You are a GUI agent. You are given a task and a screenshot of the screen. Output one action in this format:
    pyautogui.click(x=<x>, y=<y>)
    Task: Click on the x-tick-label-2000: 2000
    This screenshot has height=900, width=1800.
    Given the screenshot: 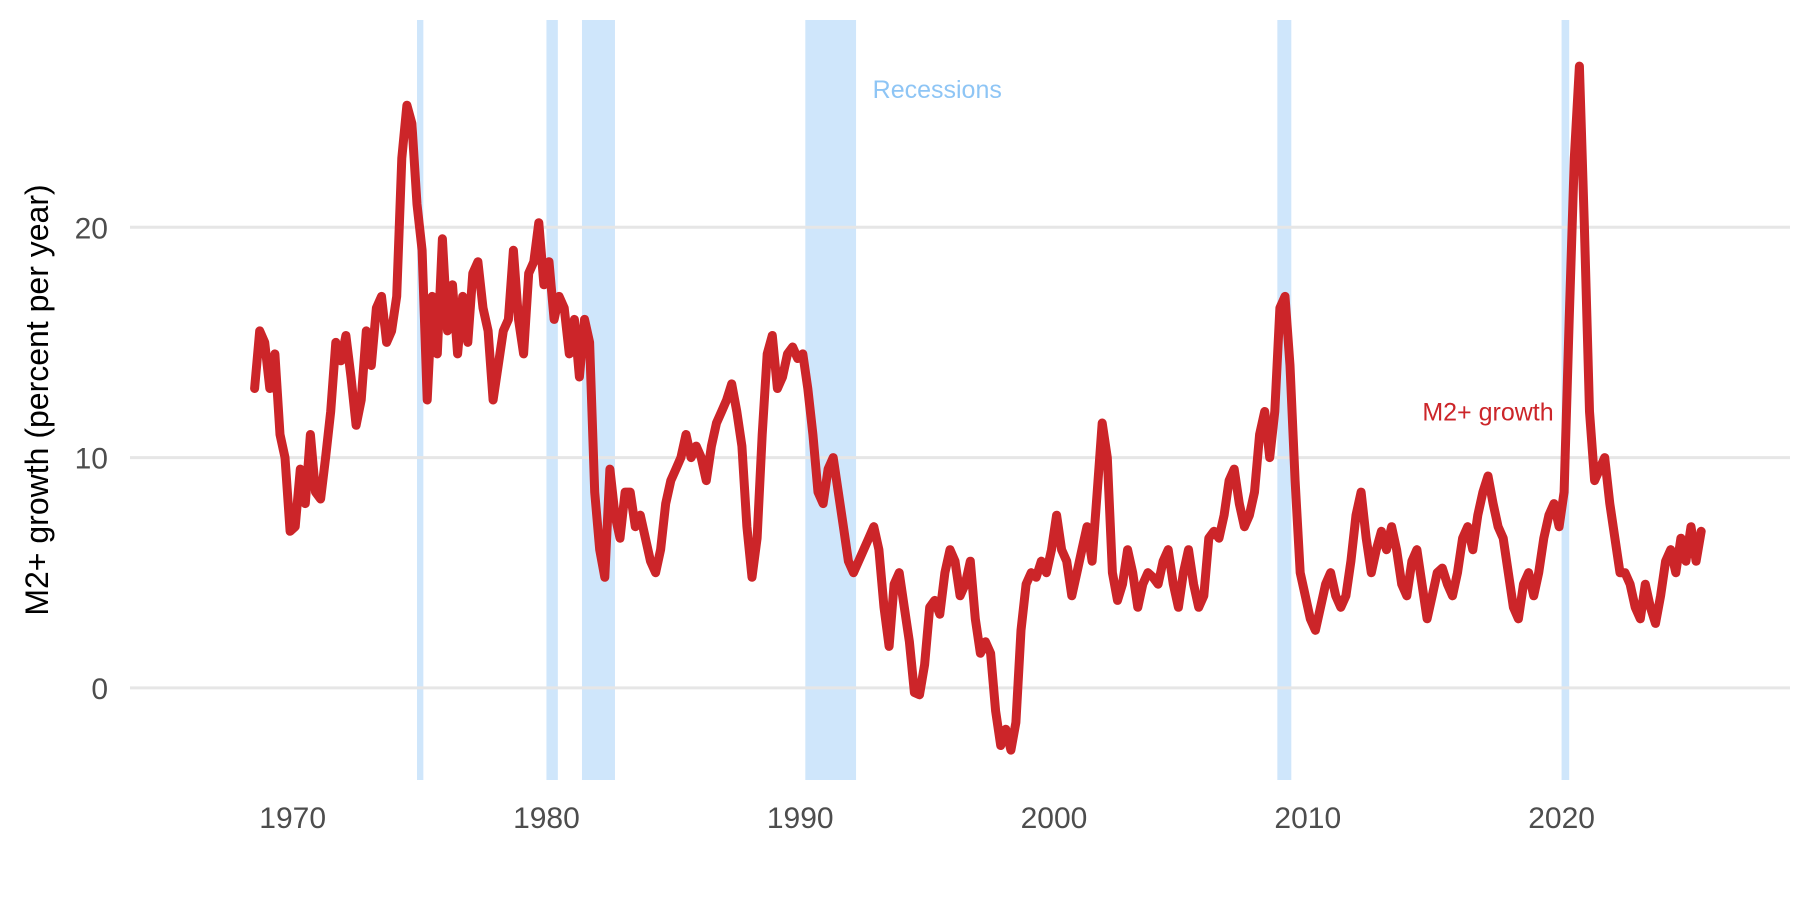 What is the action you would take?
    pyautogui.click(x=1054, y=818)
    